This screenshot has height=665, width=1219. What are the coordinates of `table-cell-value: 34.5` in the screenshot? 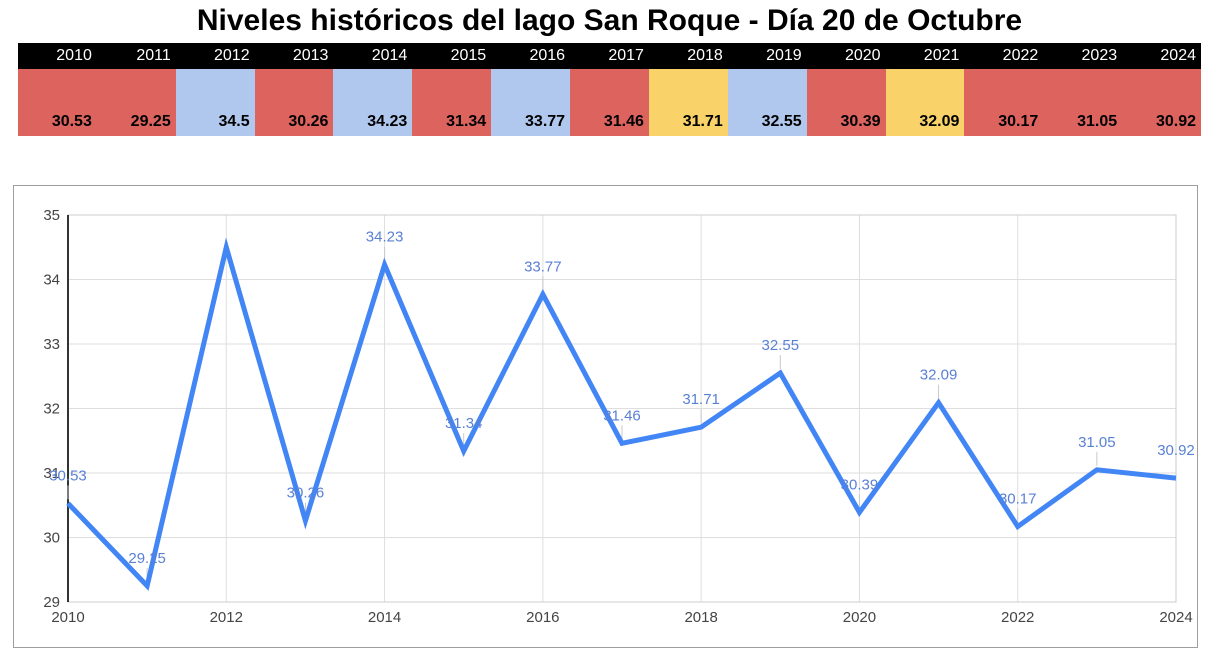 It's located at (215, 102).